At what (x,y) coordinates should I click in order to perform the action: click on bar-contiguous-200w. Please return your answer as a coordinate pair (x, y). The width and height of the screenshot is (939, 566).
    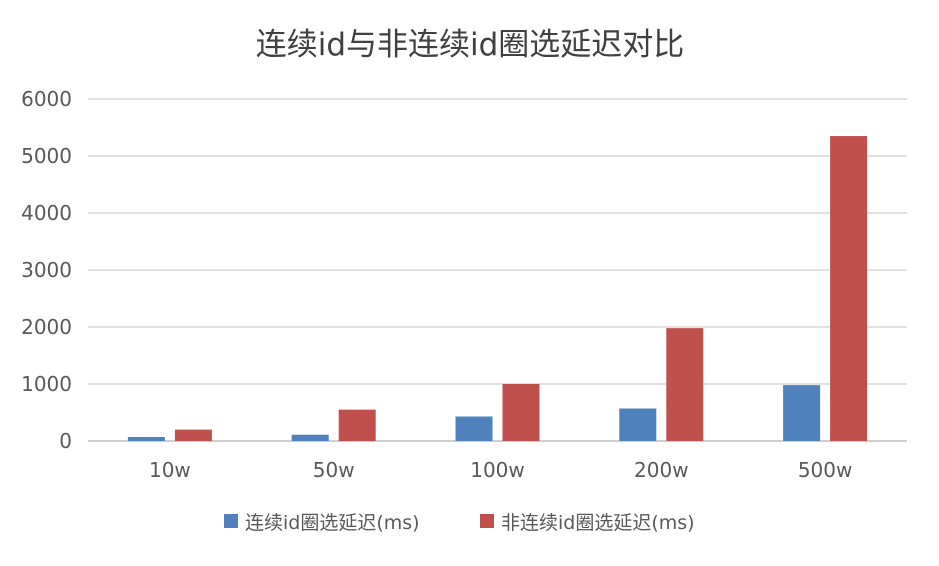
    Looking at the image, I should click on (638, 424).